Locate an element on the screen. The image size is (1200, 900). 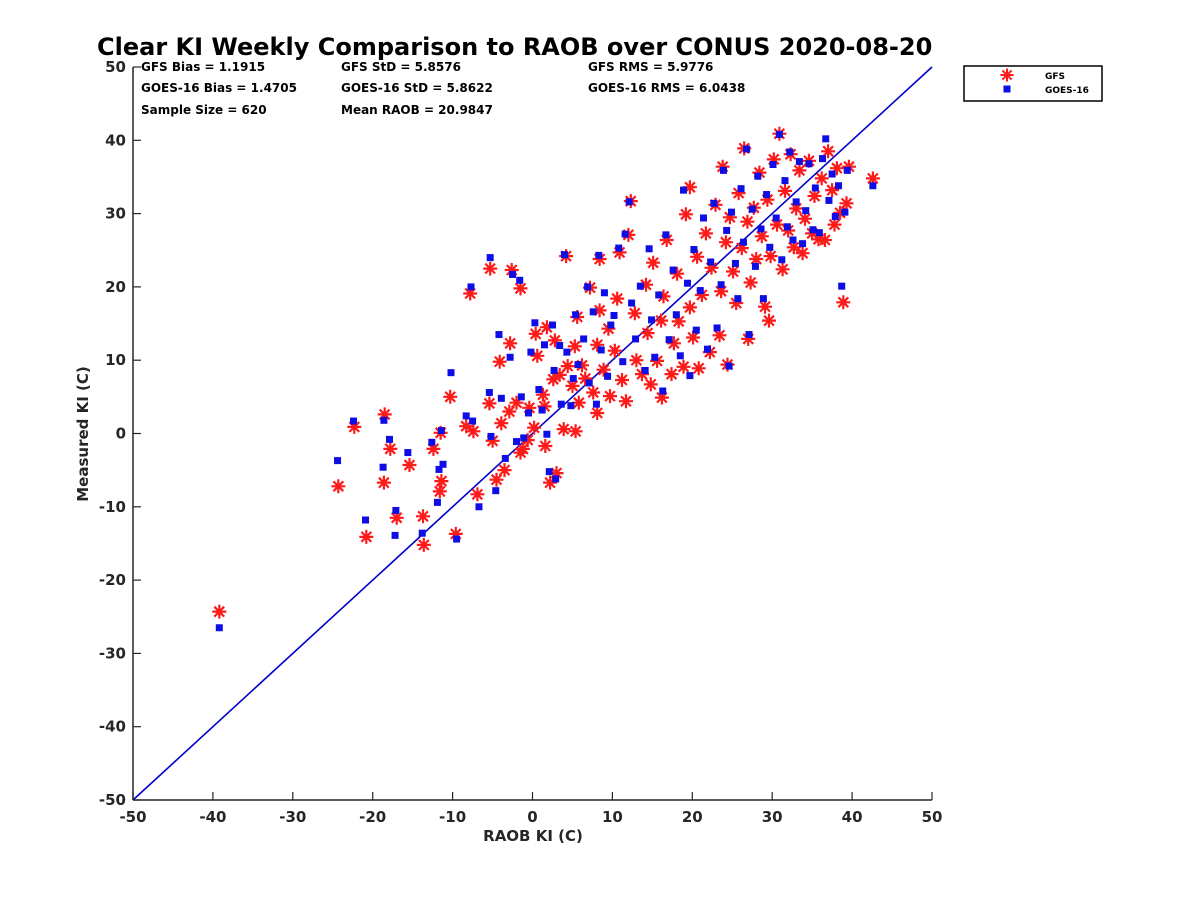
legend-goes16-marker is located at coordinates (1007, 89).